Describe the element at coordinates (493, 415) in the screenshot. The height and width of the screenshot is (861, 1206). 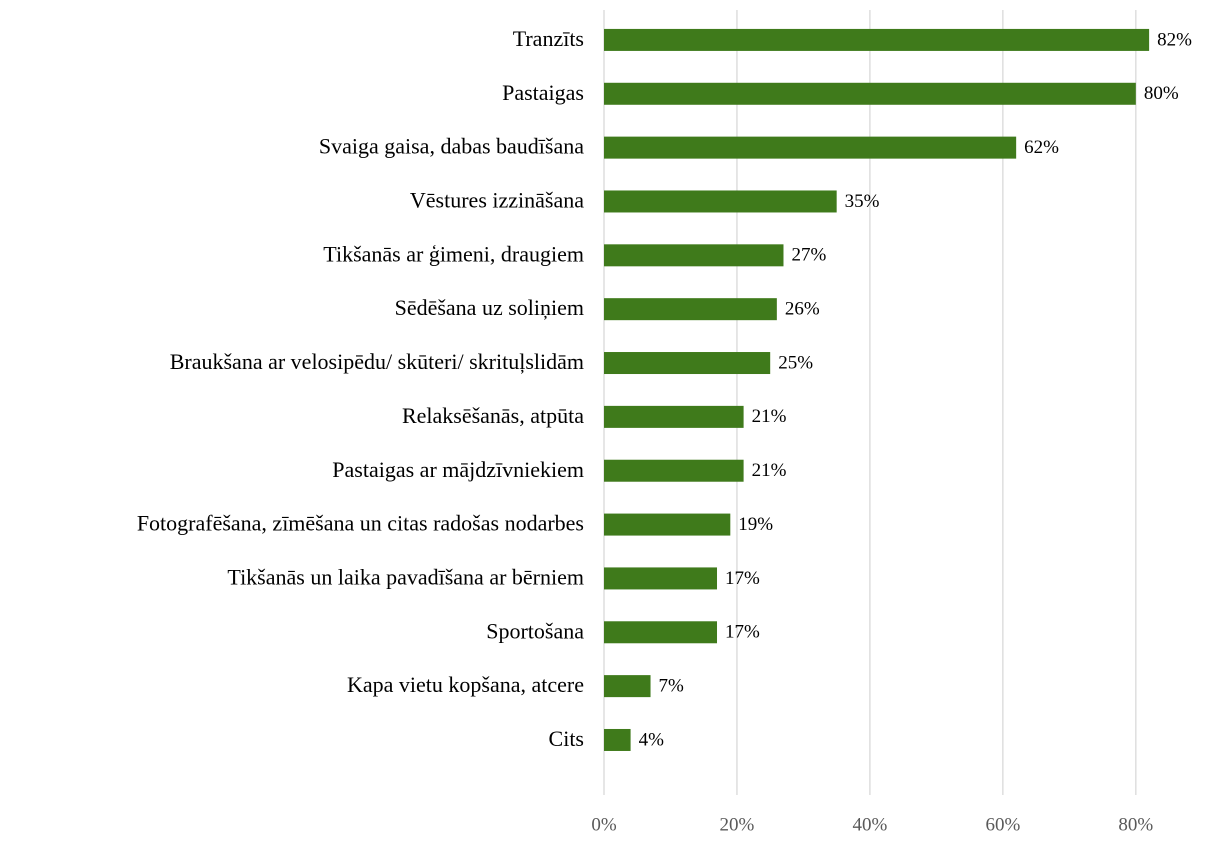
I see `category-label: Relaksēšanās, atpūta` at that location.